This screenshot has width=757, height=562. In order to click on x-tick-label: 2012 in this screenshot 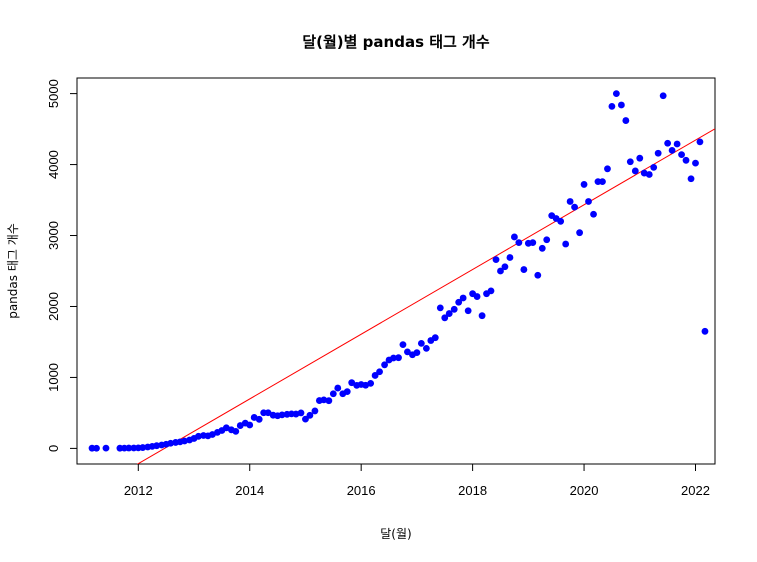, I will do `click(138, 490)`.